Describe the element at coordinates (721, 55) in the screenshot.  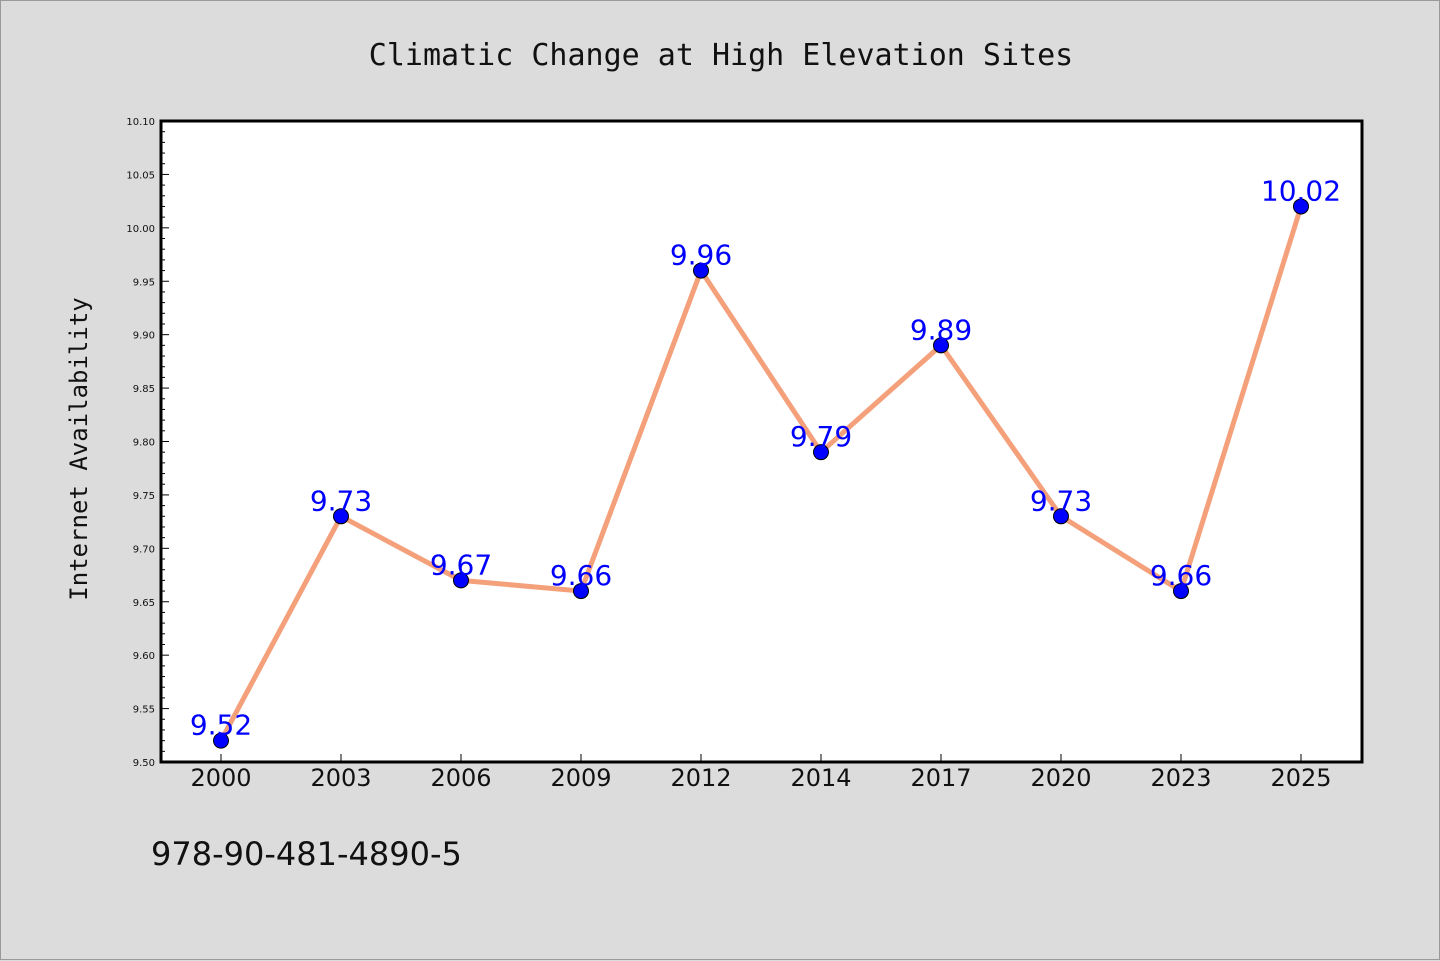
I see `chart-title: Climatic Change at High Elevation Sites` at that location.